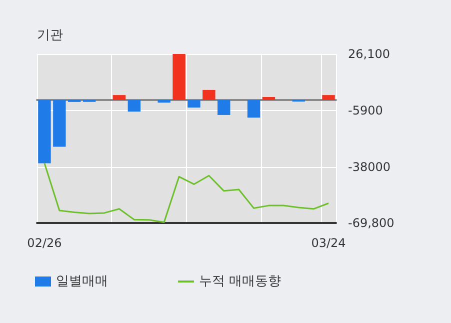 The height and width of the screenshot is (323, 451). Describe the element at coordinates (50, 35) in the screenshot. I see `chart-title: 기관` at that location.